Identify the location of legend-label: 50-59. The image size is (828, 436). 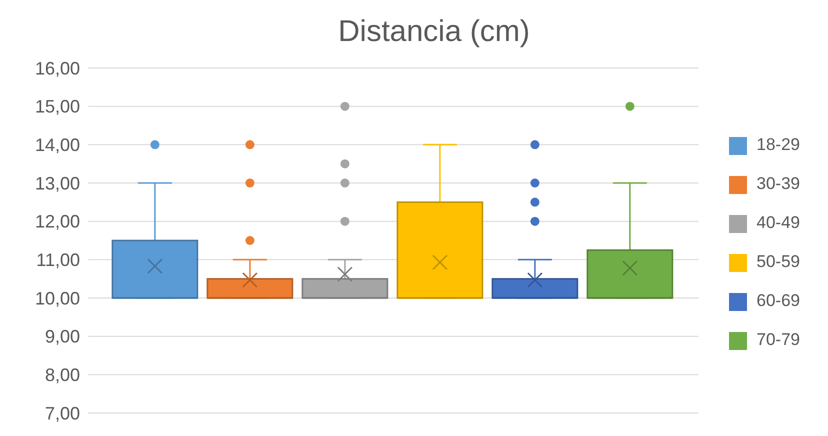
(778, 261).